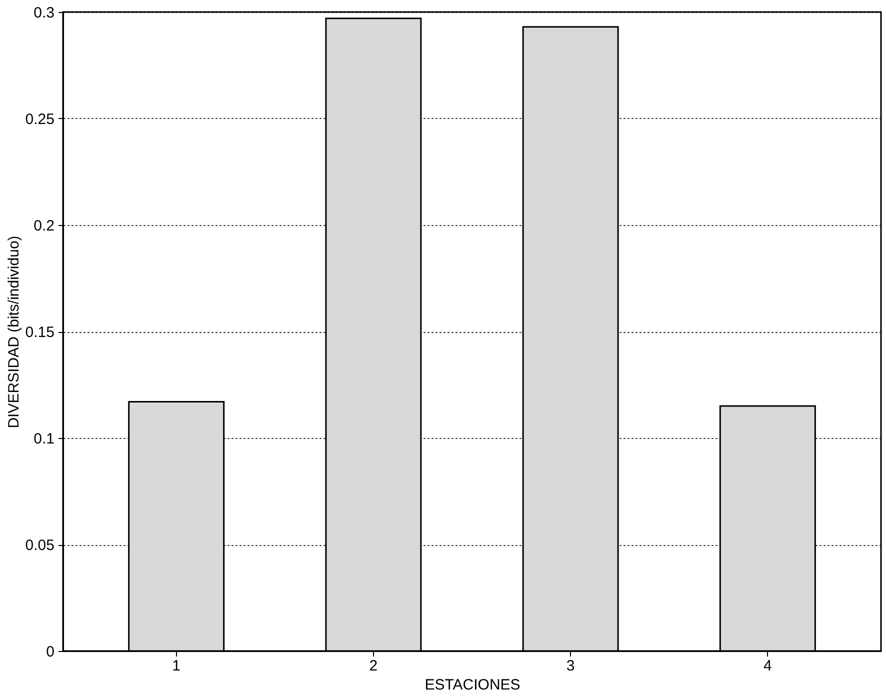  I want to click on y-tick-label: 0.25, so click(39, 119).